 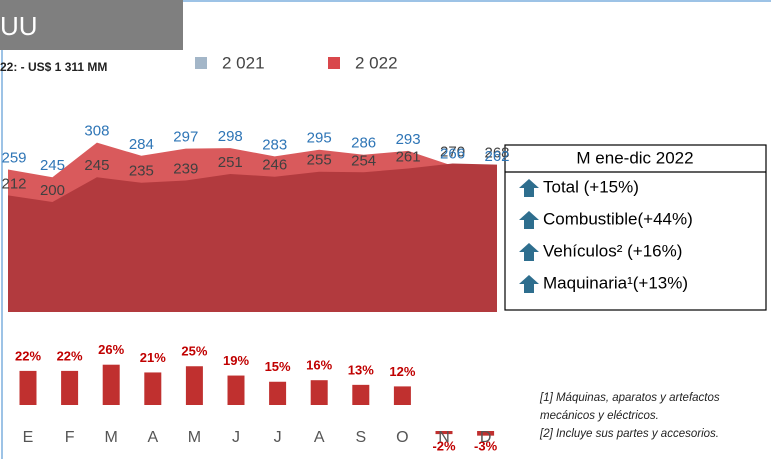 I want to click on data-label: 13%, so click(x=361, y=369).